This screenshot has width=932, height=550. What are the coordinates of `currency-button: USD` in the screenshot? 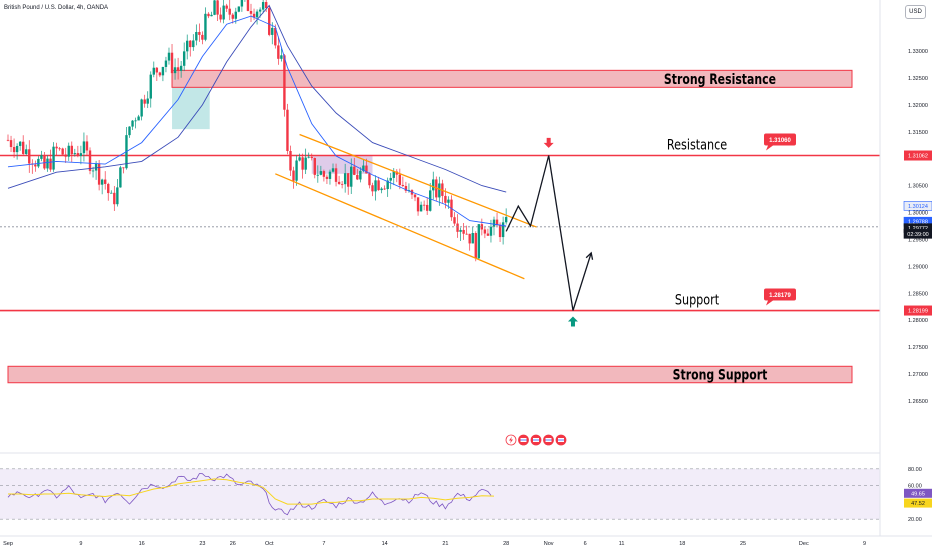 It's located at (915, 12).